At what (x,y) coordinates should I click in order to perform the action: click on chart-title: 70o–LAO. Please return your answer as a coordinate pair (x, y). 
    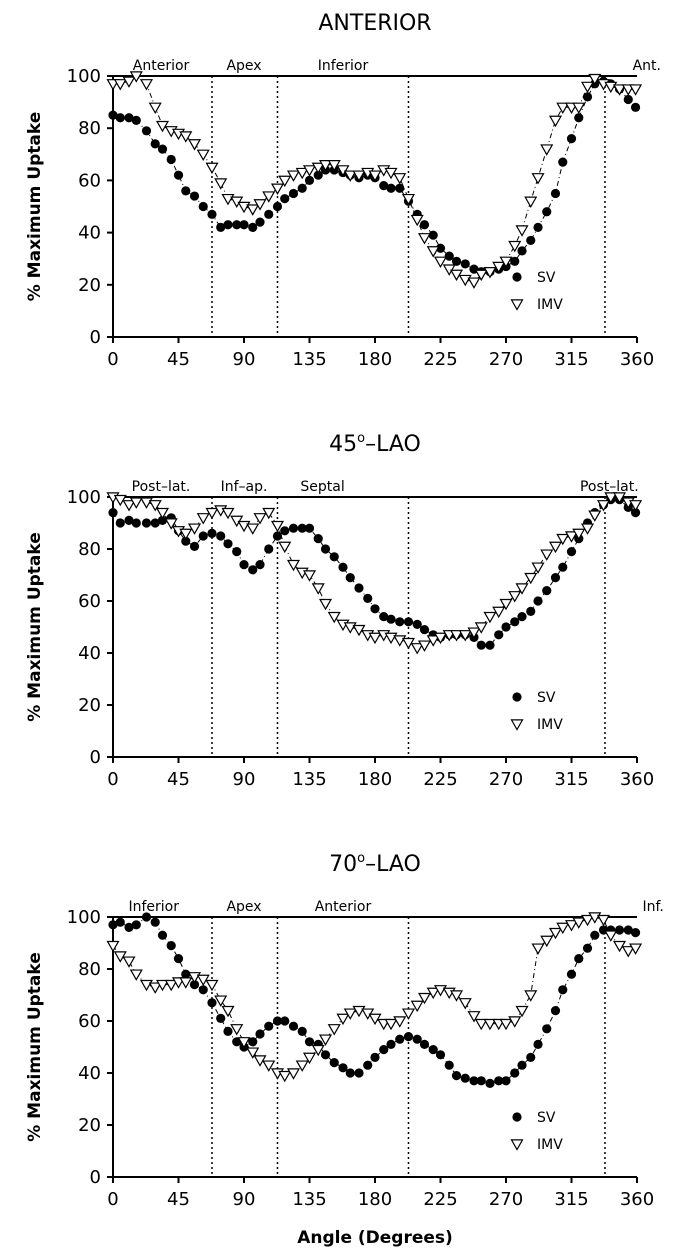
    Looking at the image, I should click on (375, 864).